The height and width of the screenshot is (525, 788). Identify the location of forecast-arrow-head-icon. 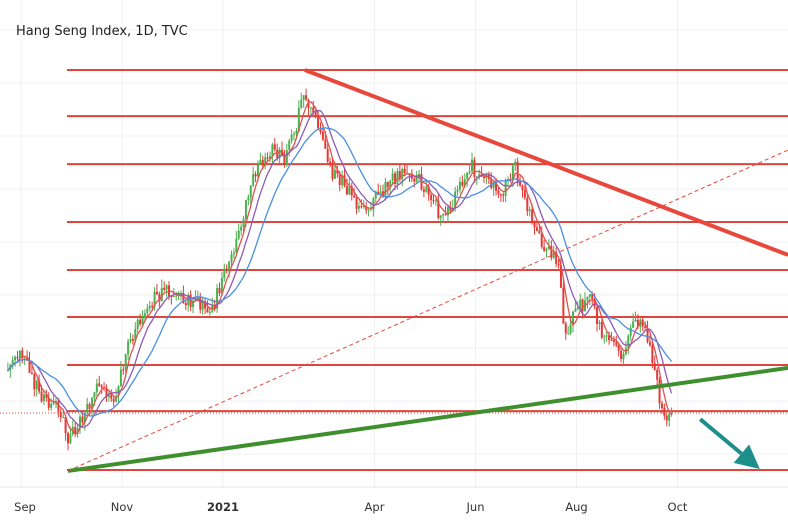
(746, 457).